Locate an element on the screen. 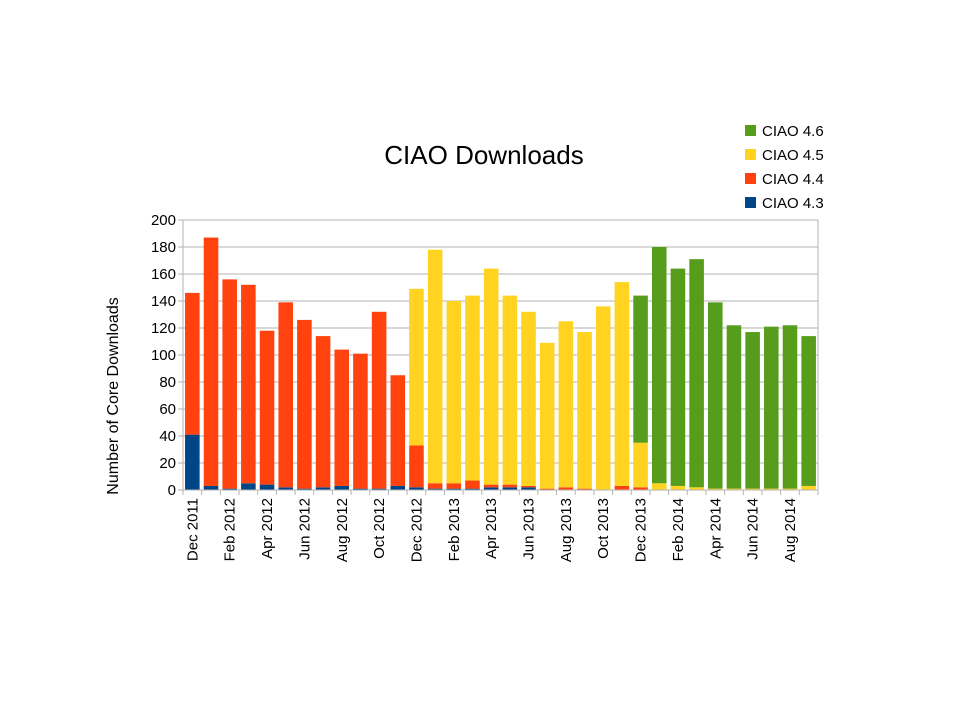  x-tick-label: Oct 2012 is located at coordinates (379, 528).